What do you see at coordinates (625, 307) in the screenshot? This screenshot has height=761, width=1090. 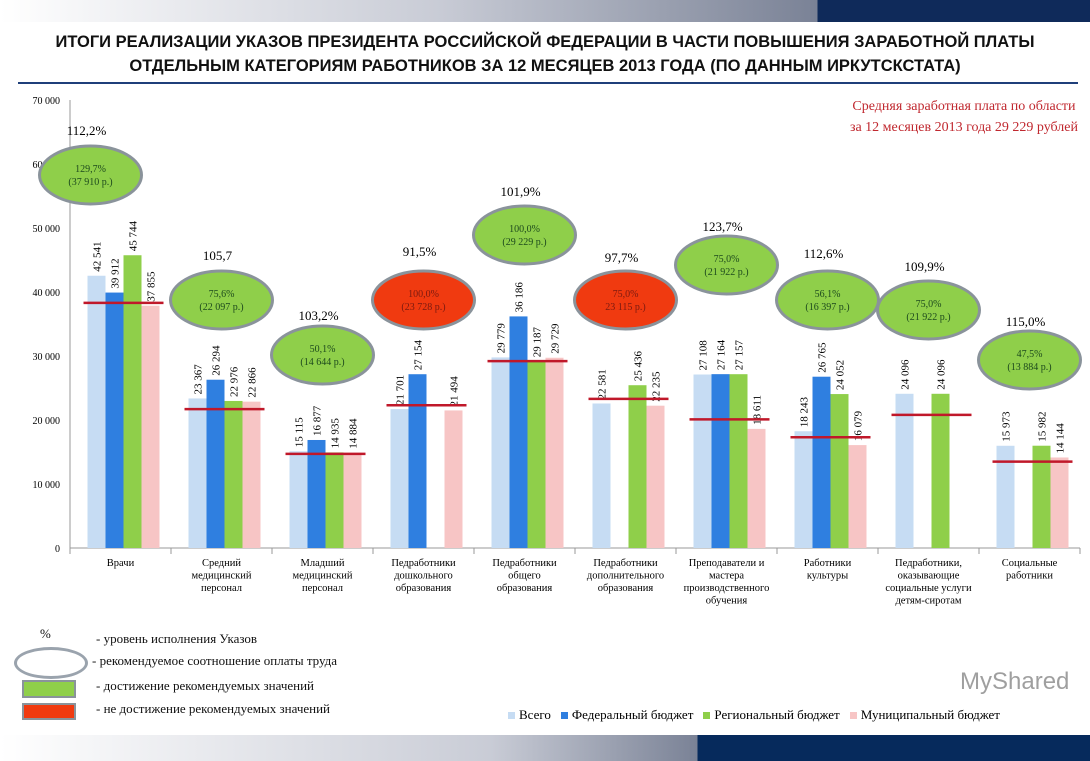 I see `ratio-amount: 23 115 р.)` at bounding box center [625, 307].